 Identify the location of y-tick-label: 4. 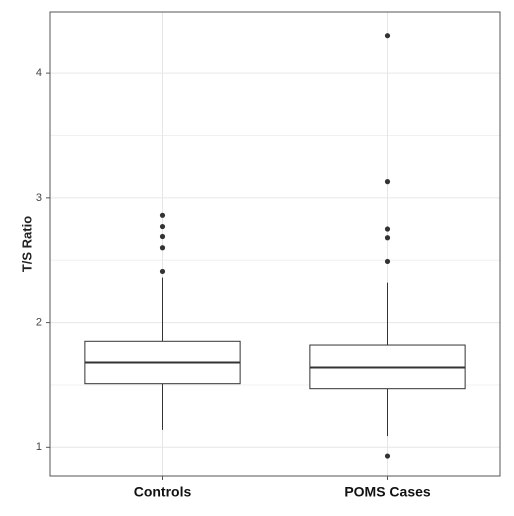
(39, 73).